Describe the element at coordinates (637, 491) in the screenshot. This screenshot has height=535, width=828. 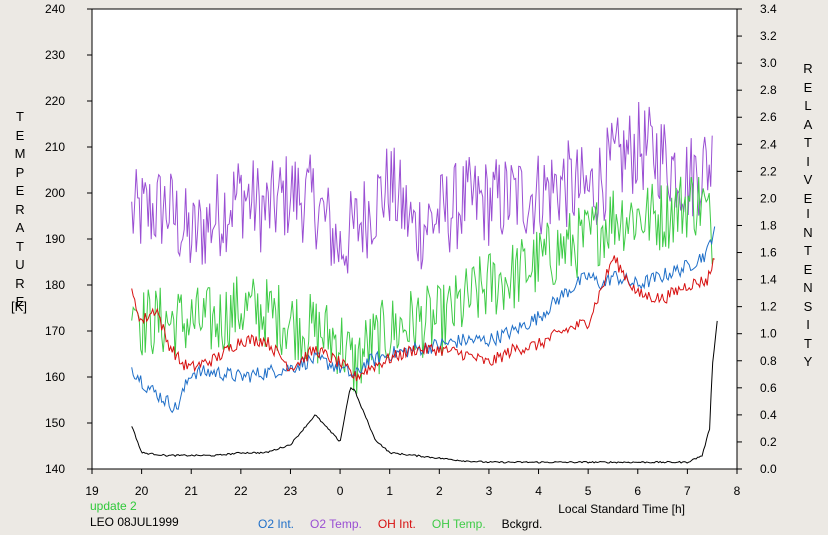
I see `x-tick-label: 6` at that location.